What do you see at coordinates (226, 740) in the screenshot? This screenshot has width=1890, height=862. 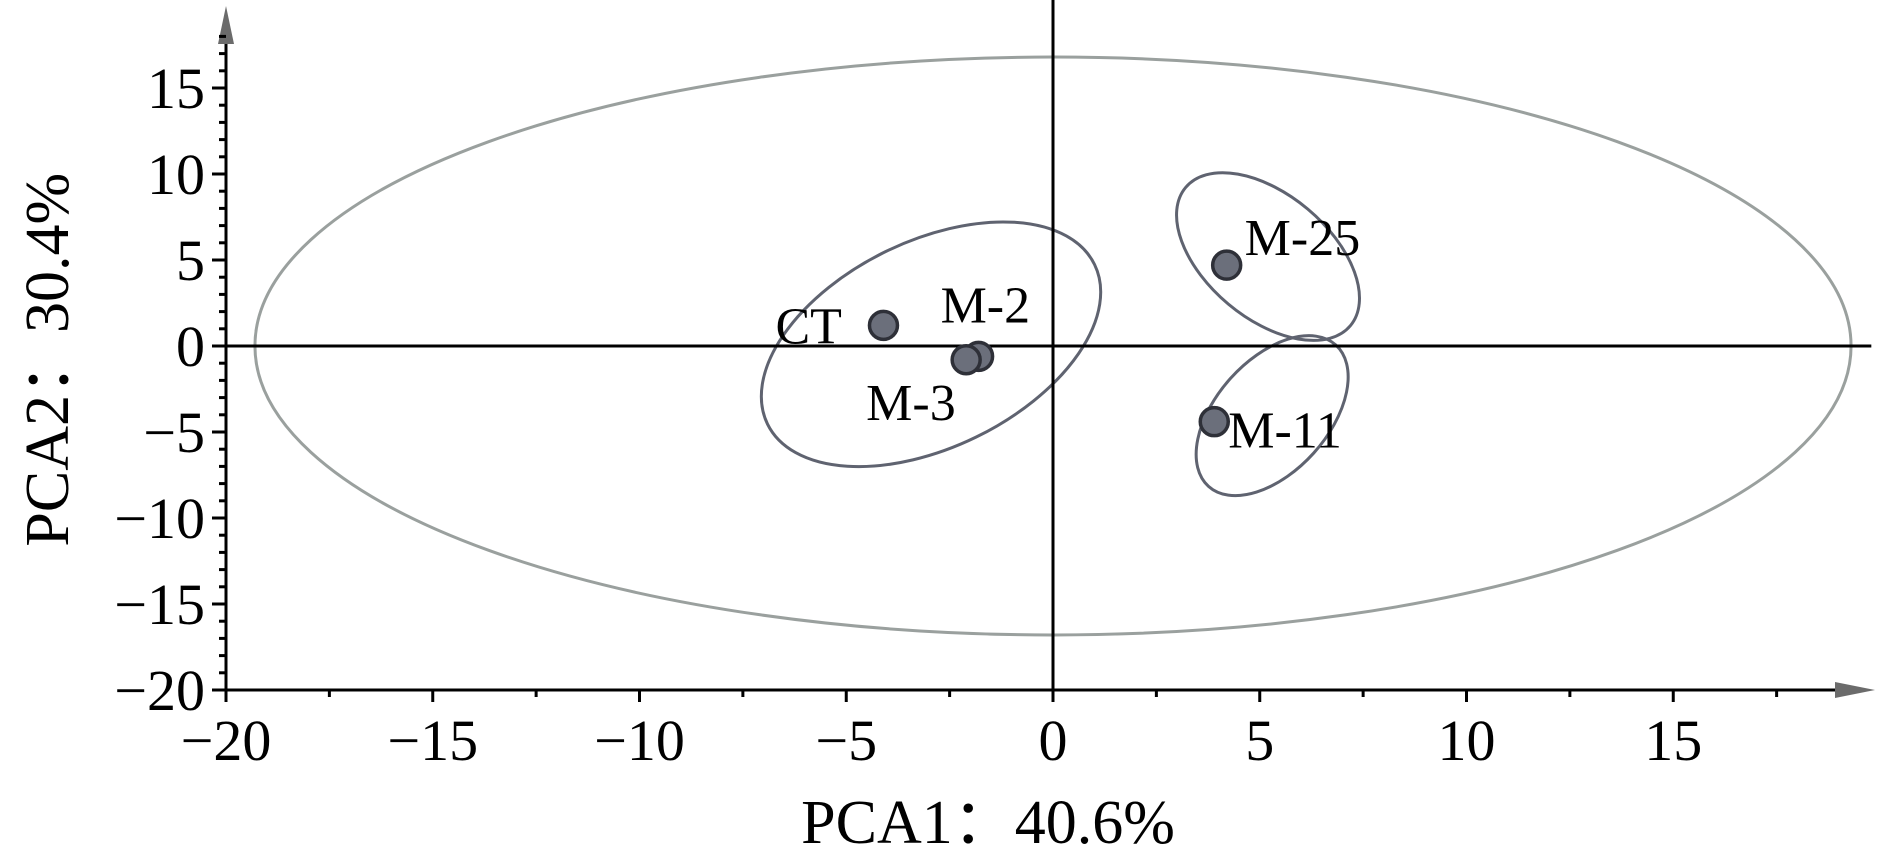 I see `x-tick-label: −20` at bounding box center [226, 740].